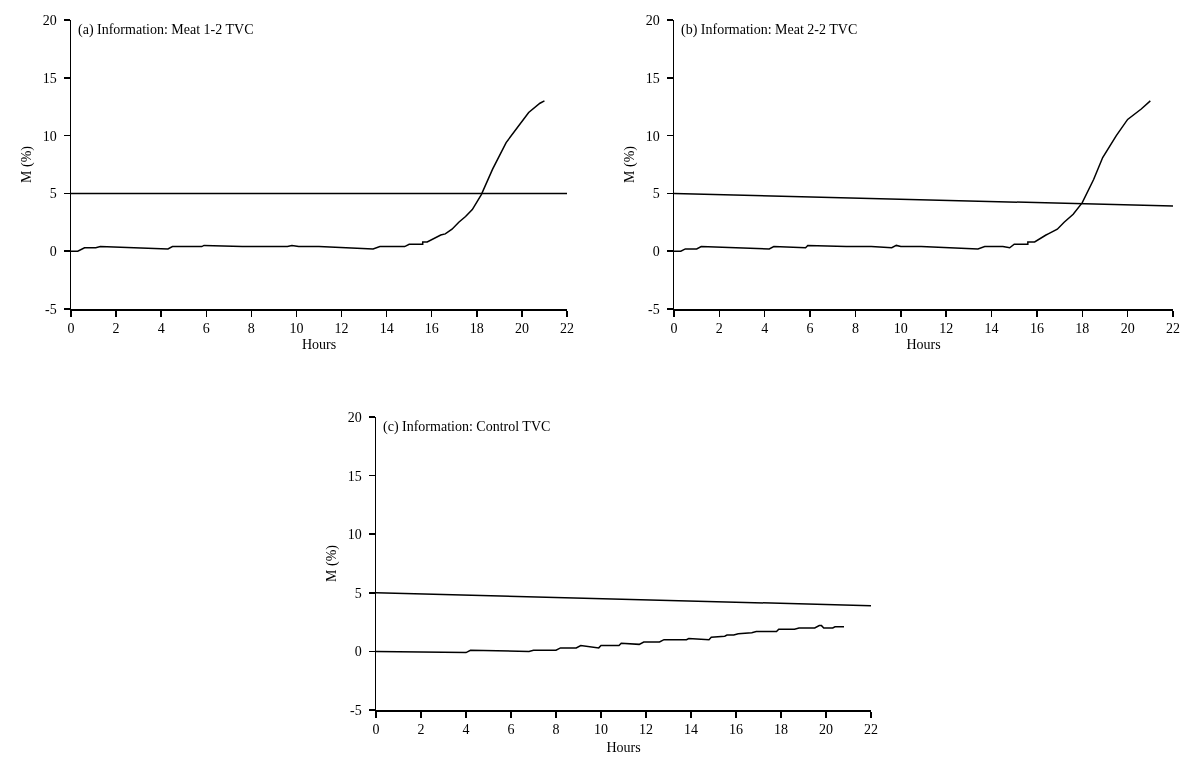 The width and height of the screenshot is (1188, 772). What do you see at coordinates (769, 30) in the screenshot?
I see `chart-title: (b) Information: Meat 2-2 TVC` at bounding box center [769, 30].